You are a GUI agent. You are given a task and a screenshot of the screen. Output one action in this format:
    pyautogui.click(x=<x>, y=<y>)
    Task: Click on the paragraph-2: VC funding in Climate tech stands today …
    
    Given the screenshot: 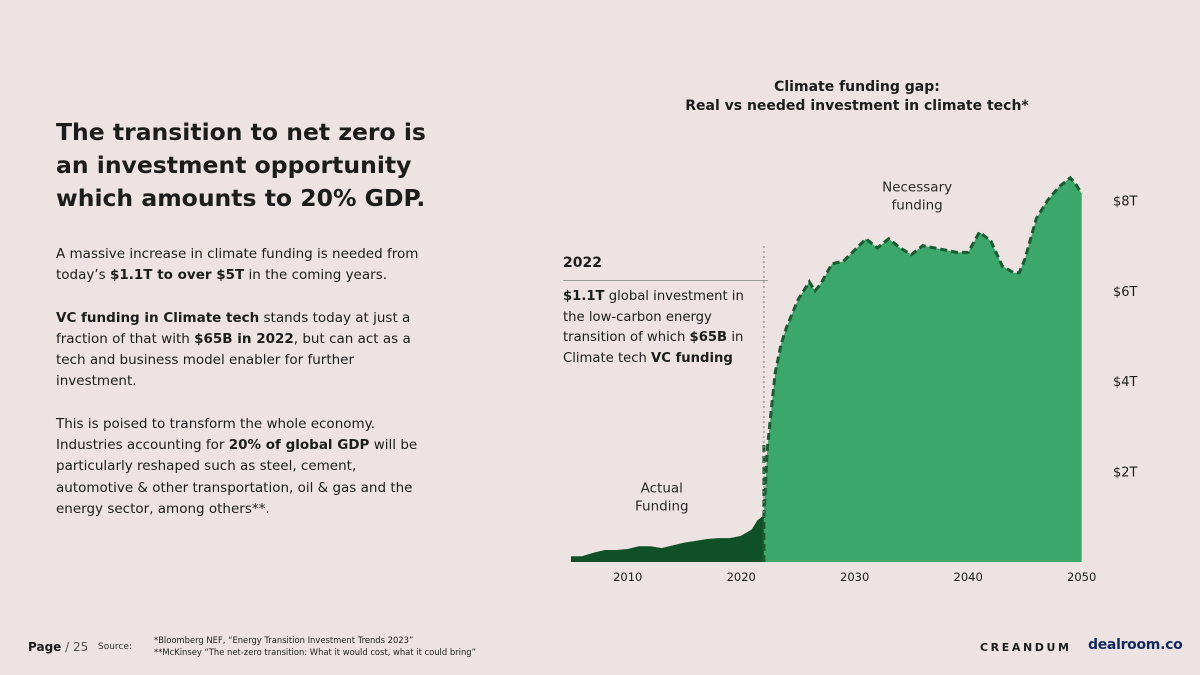 What is the action you would take?
    pyautogui.click(x=242, y=350)
    